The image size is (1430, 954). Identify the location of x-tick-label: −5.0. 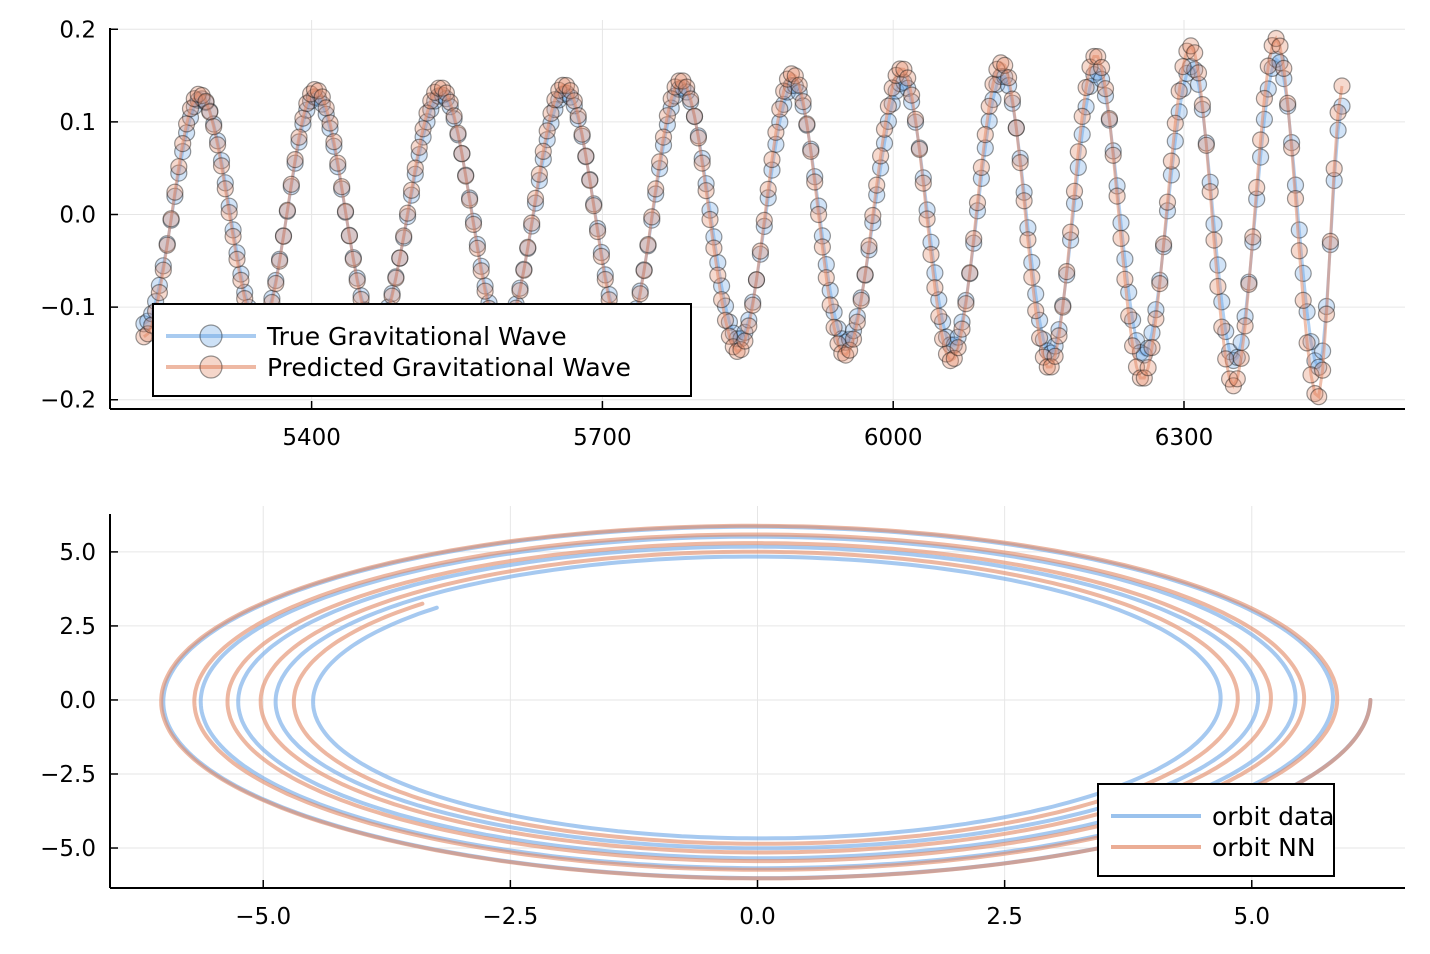
(263, 917).